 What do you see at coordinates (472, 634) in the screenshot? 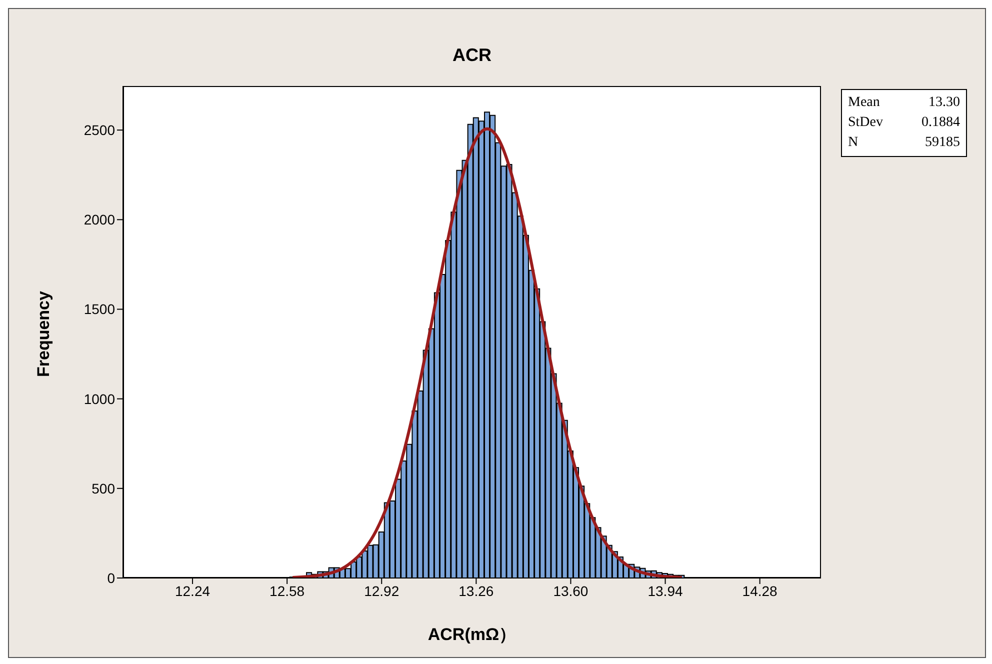
I see `x-axis-title: ACR(mΩ）` at bounding box center [472, 634].